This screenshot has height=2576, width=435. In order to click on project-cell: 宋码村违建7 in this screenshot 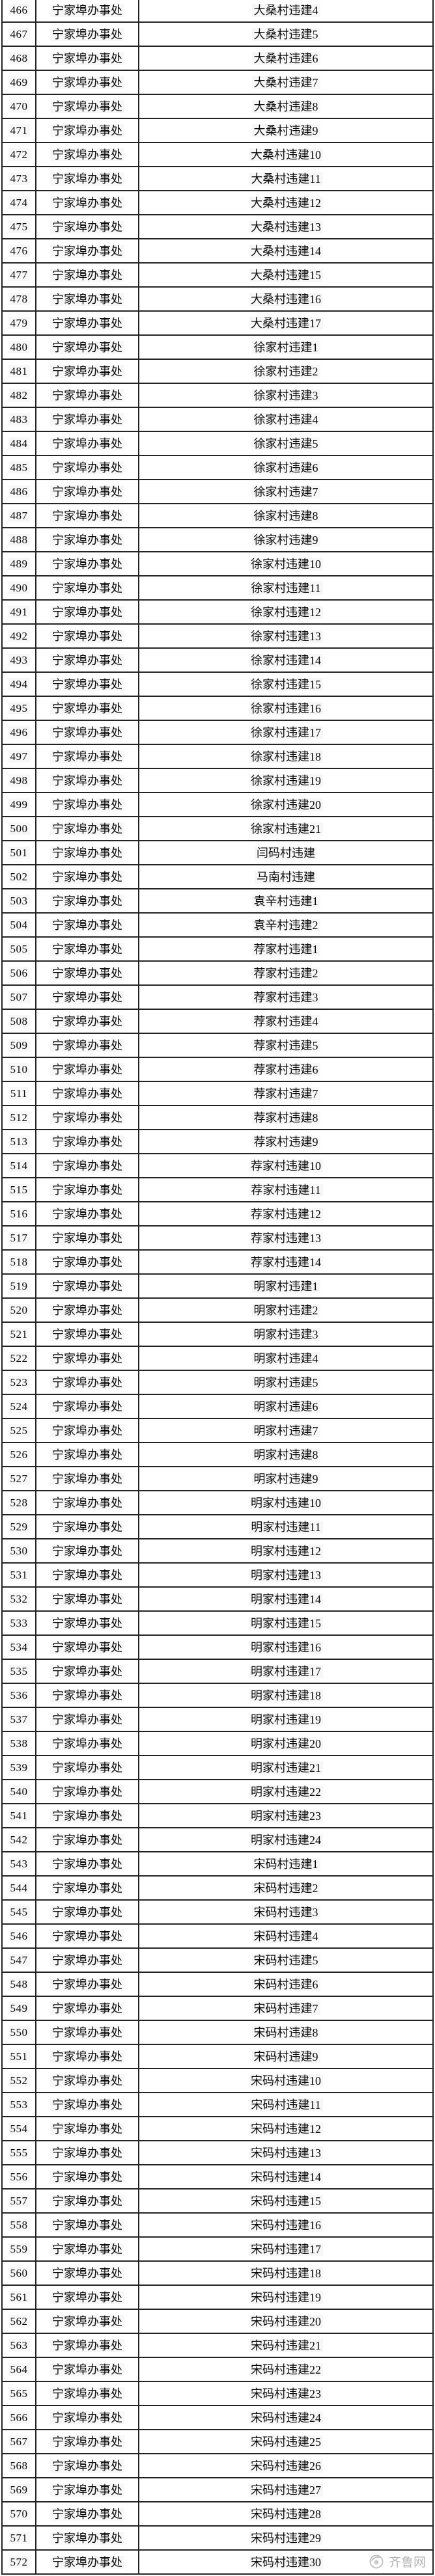, I will do `click(286, 2008)`.